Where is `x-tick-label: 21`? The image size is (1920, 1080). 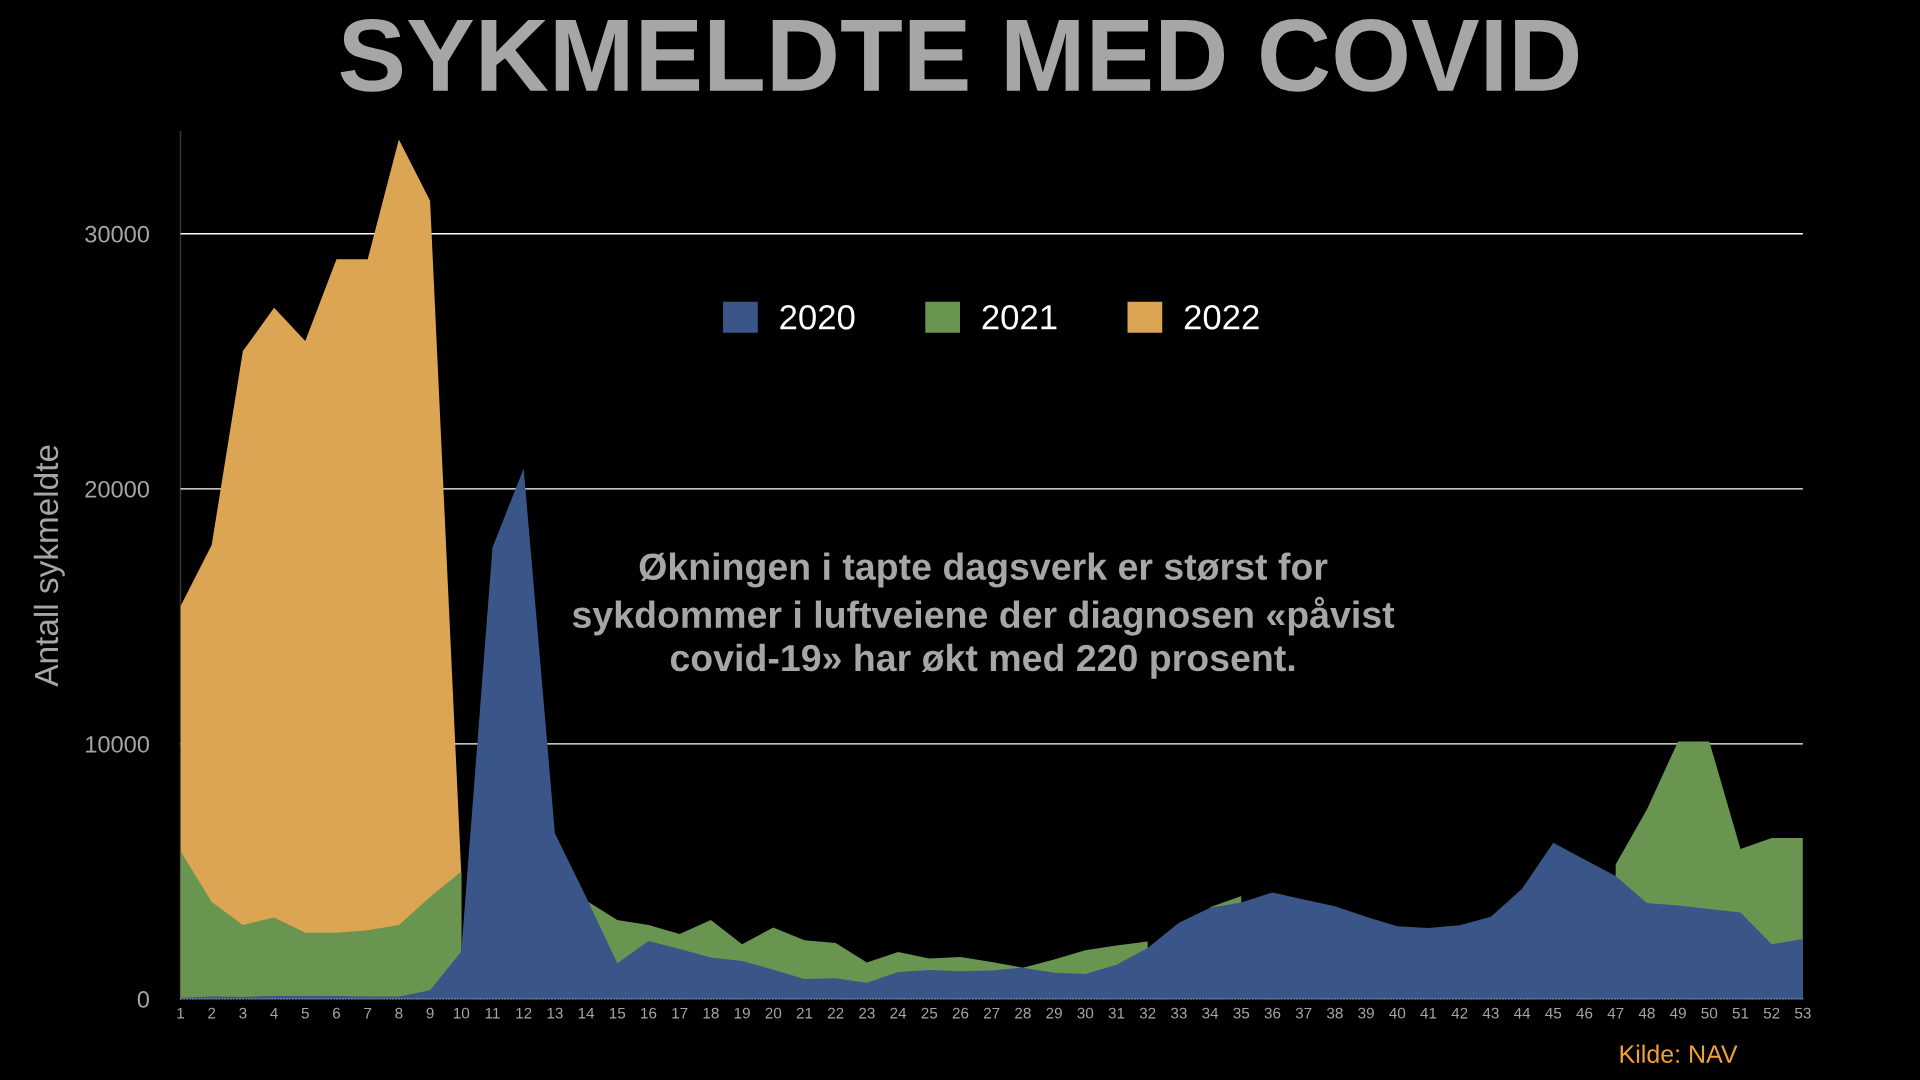
x-tick-label: 21 is located at coordinates (804, 1013).